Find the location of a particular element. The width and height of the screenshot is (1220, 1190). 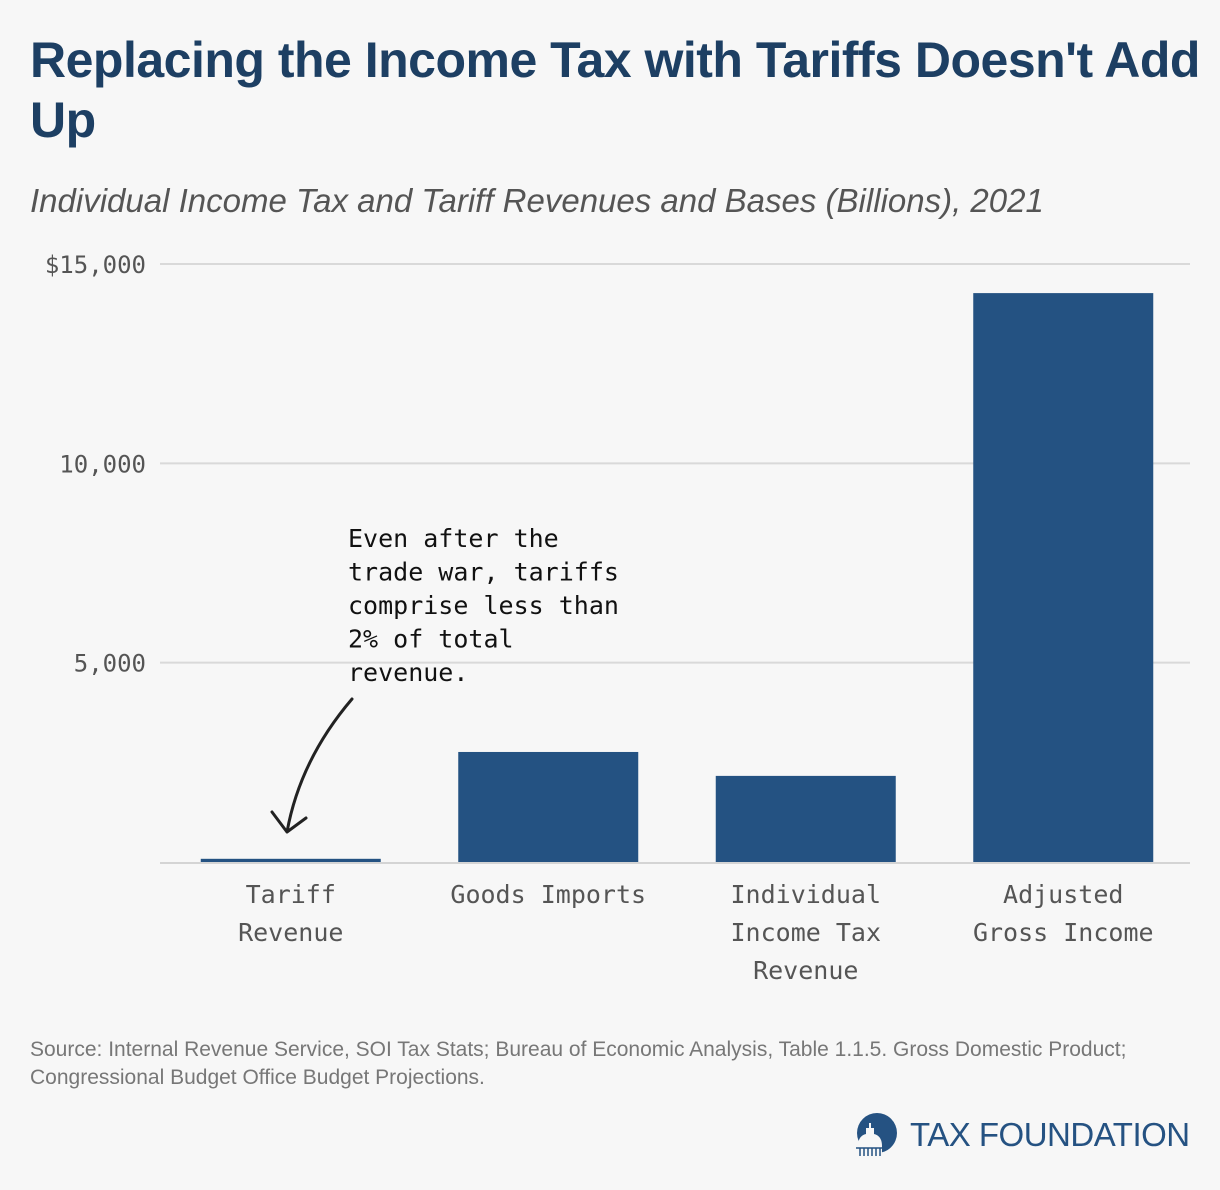

y-axis-ticks: 5,000 10,000 $15,000 is located at coordinates (95, 464).